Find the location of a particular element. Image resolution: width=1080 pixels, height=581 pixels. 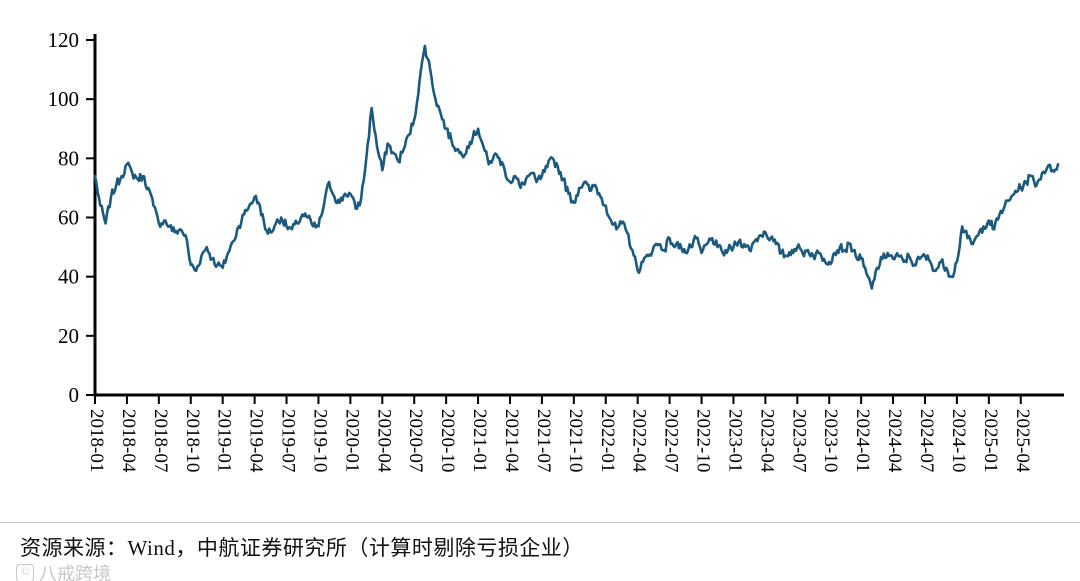

x-tick-label: 2023-10 is located at coordinates (830, 440).